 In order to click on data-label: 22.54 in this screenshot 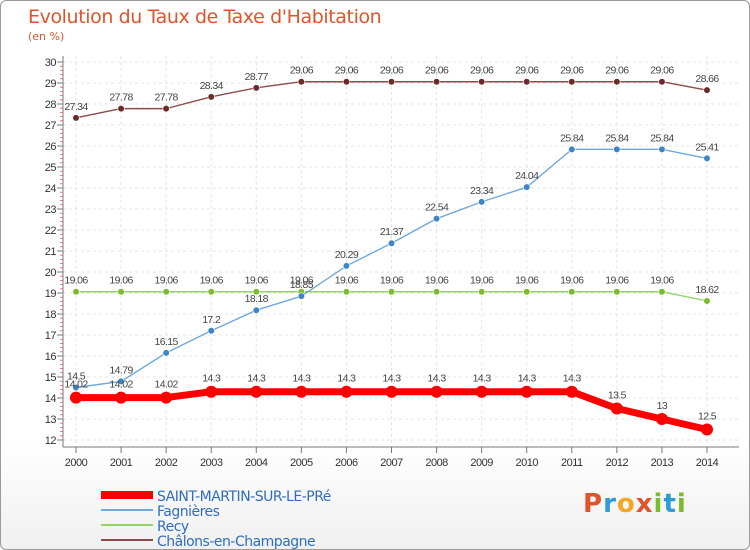, I will do `click(437, 208)`.